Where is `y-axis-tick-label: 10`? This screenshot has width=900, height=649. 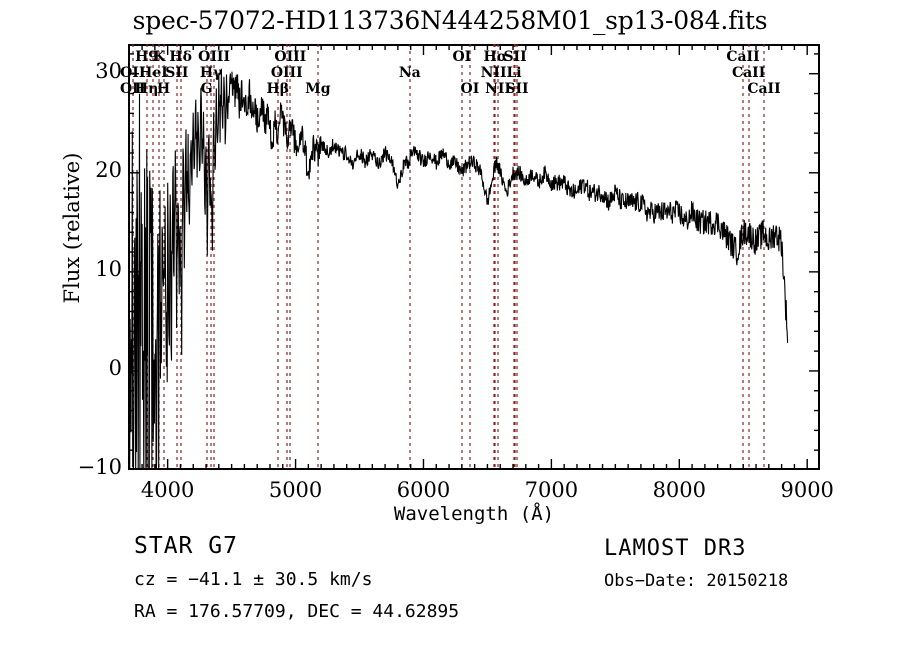 y-axis-tick-label: 10 is located at coordinates (108, 268).